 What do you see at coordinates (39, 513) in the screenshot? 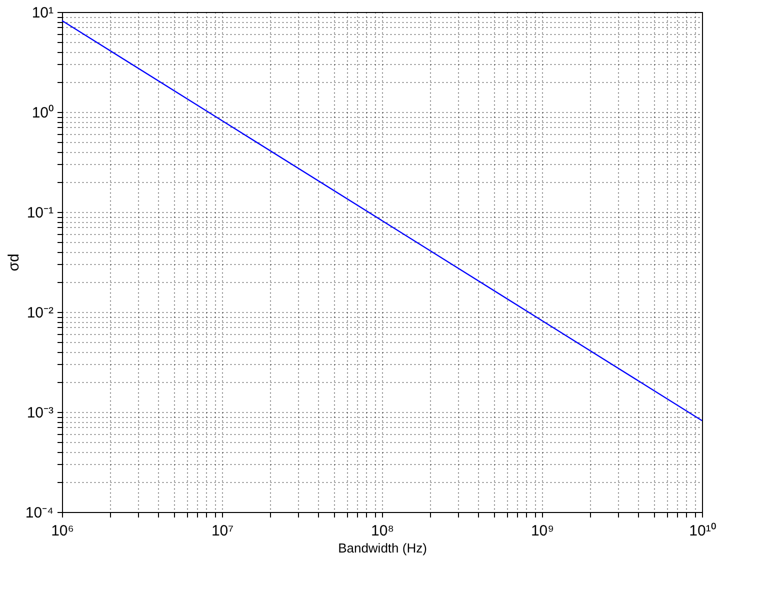
I see `y-tick-label: 10⁻⁴` at bounding box center [39, 513].